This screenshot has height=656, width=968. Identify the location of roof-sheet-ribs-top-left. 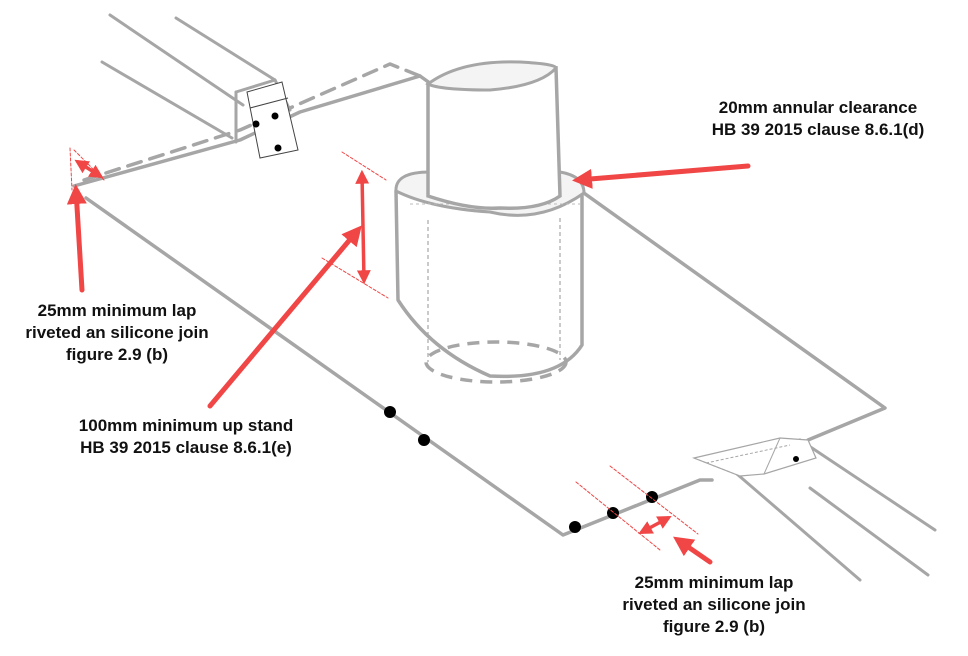
(188, 76).